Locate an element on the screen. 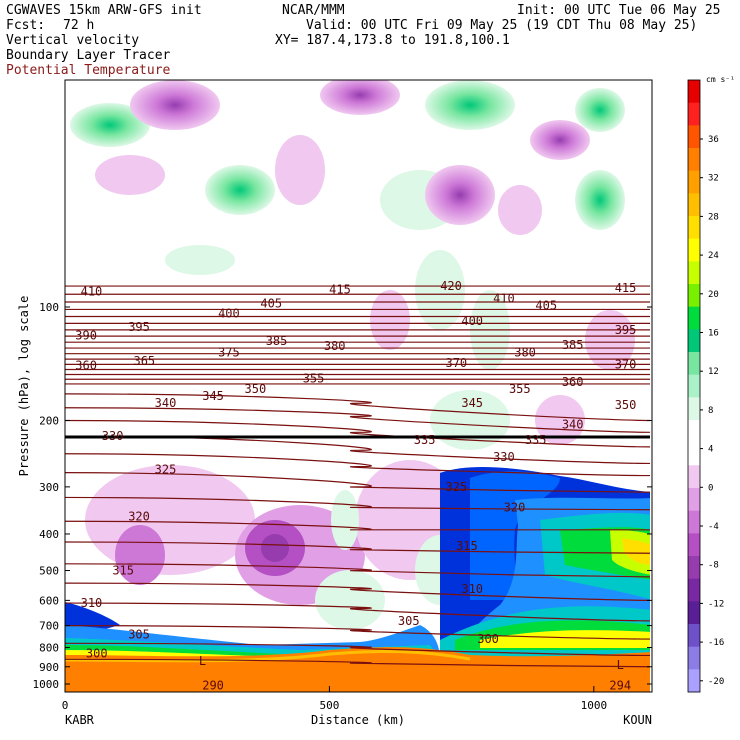 The height and width of the screenshot is (740, 740). y-tick-label: 400 is located at coordinates (49, 534).